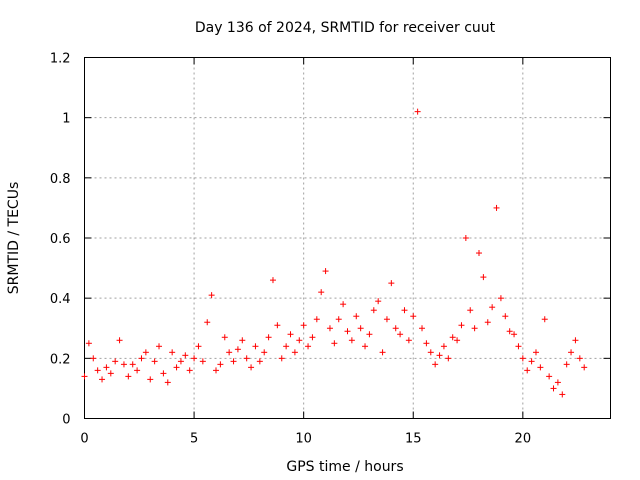  I want to click on x-axis-title: GPS time / hours, so click(344, 467).